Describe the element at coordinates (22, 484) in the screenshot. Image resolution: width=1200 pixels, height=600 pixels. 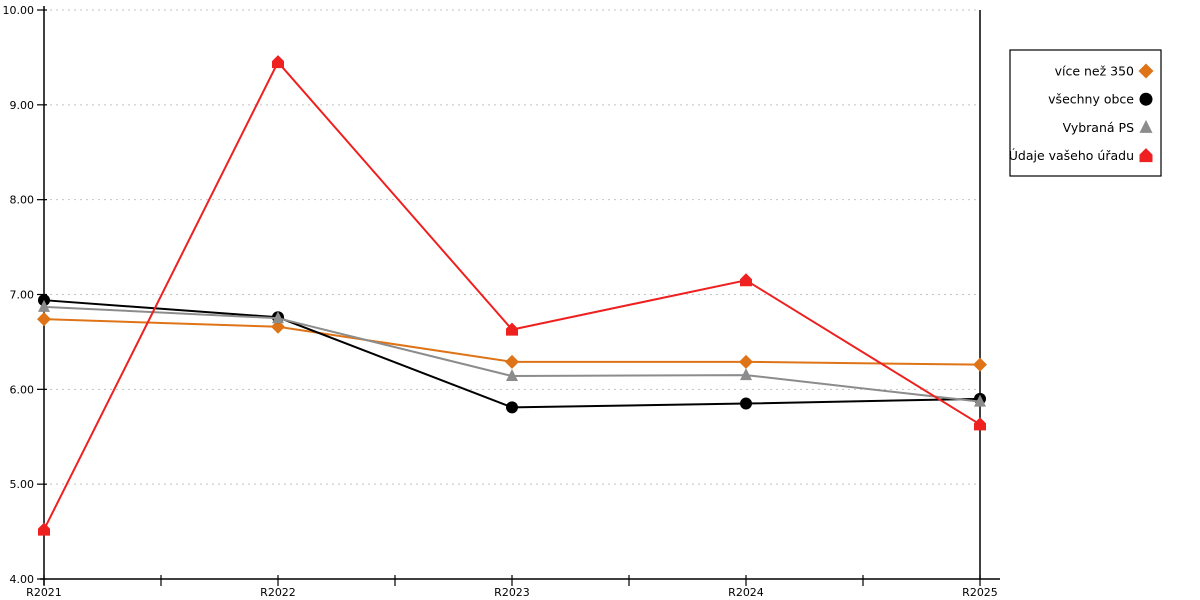
I see `y-axis-label: 5.00` at that location.